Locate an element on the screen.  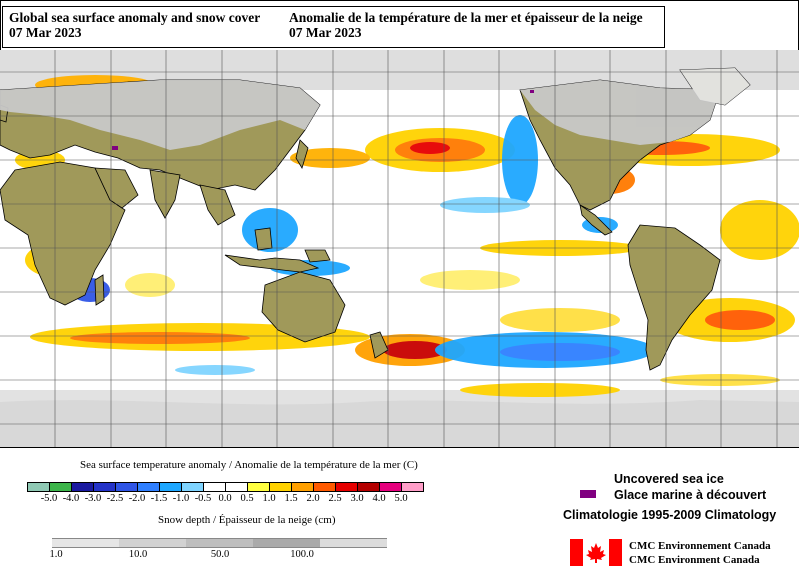
sst-tick-label: 2.5 is located at coordinates (335, 498).